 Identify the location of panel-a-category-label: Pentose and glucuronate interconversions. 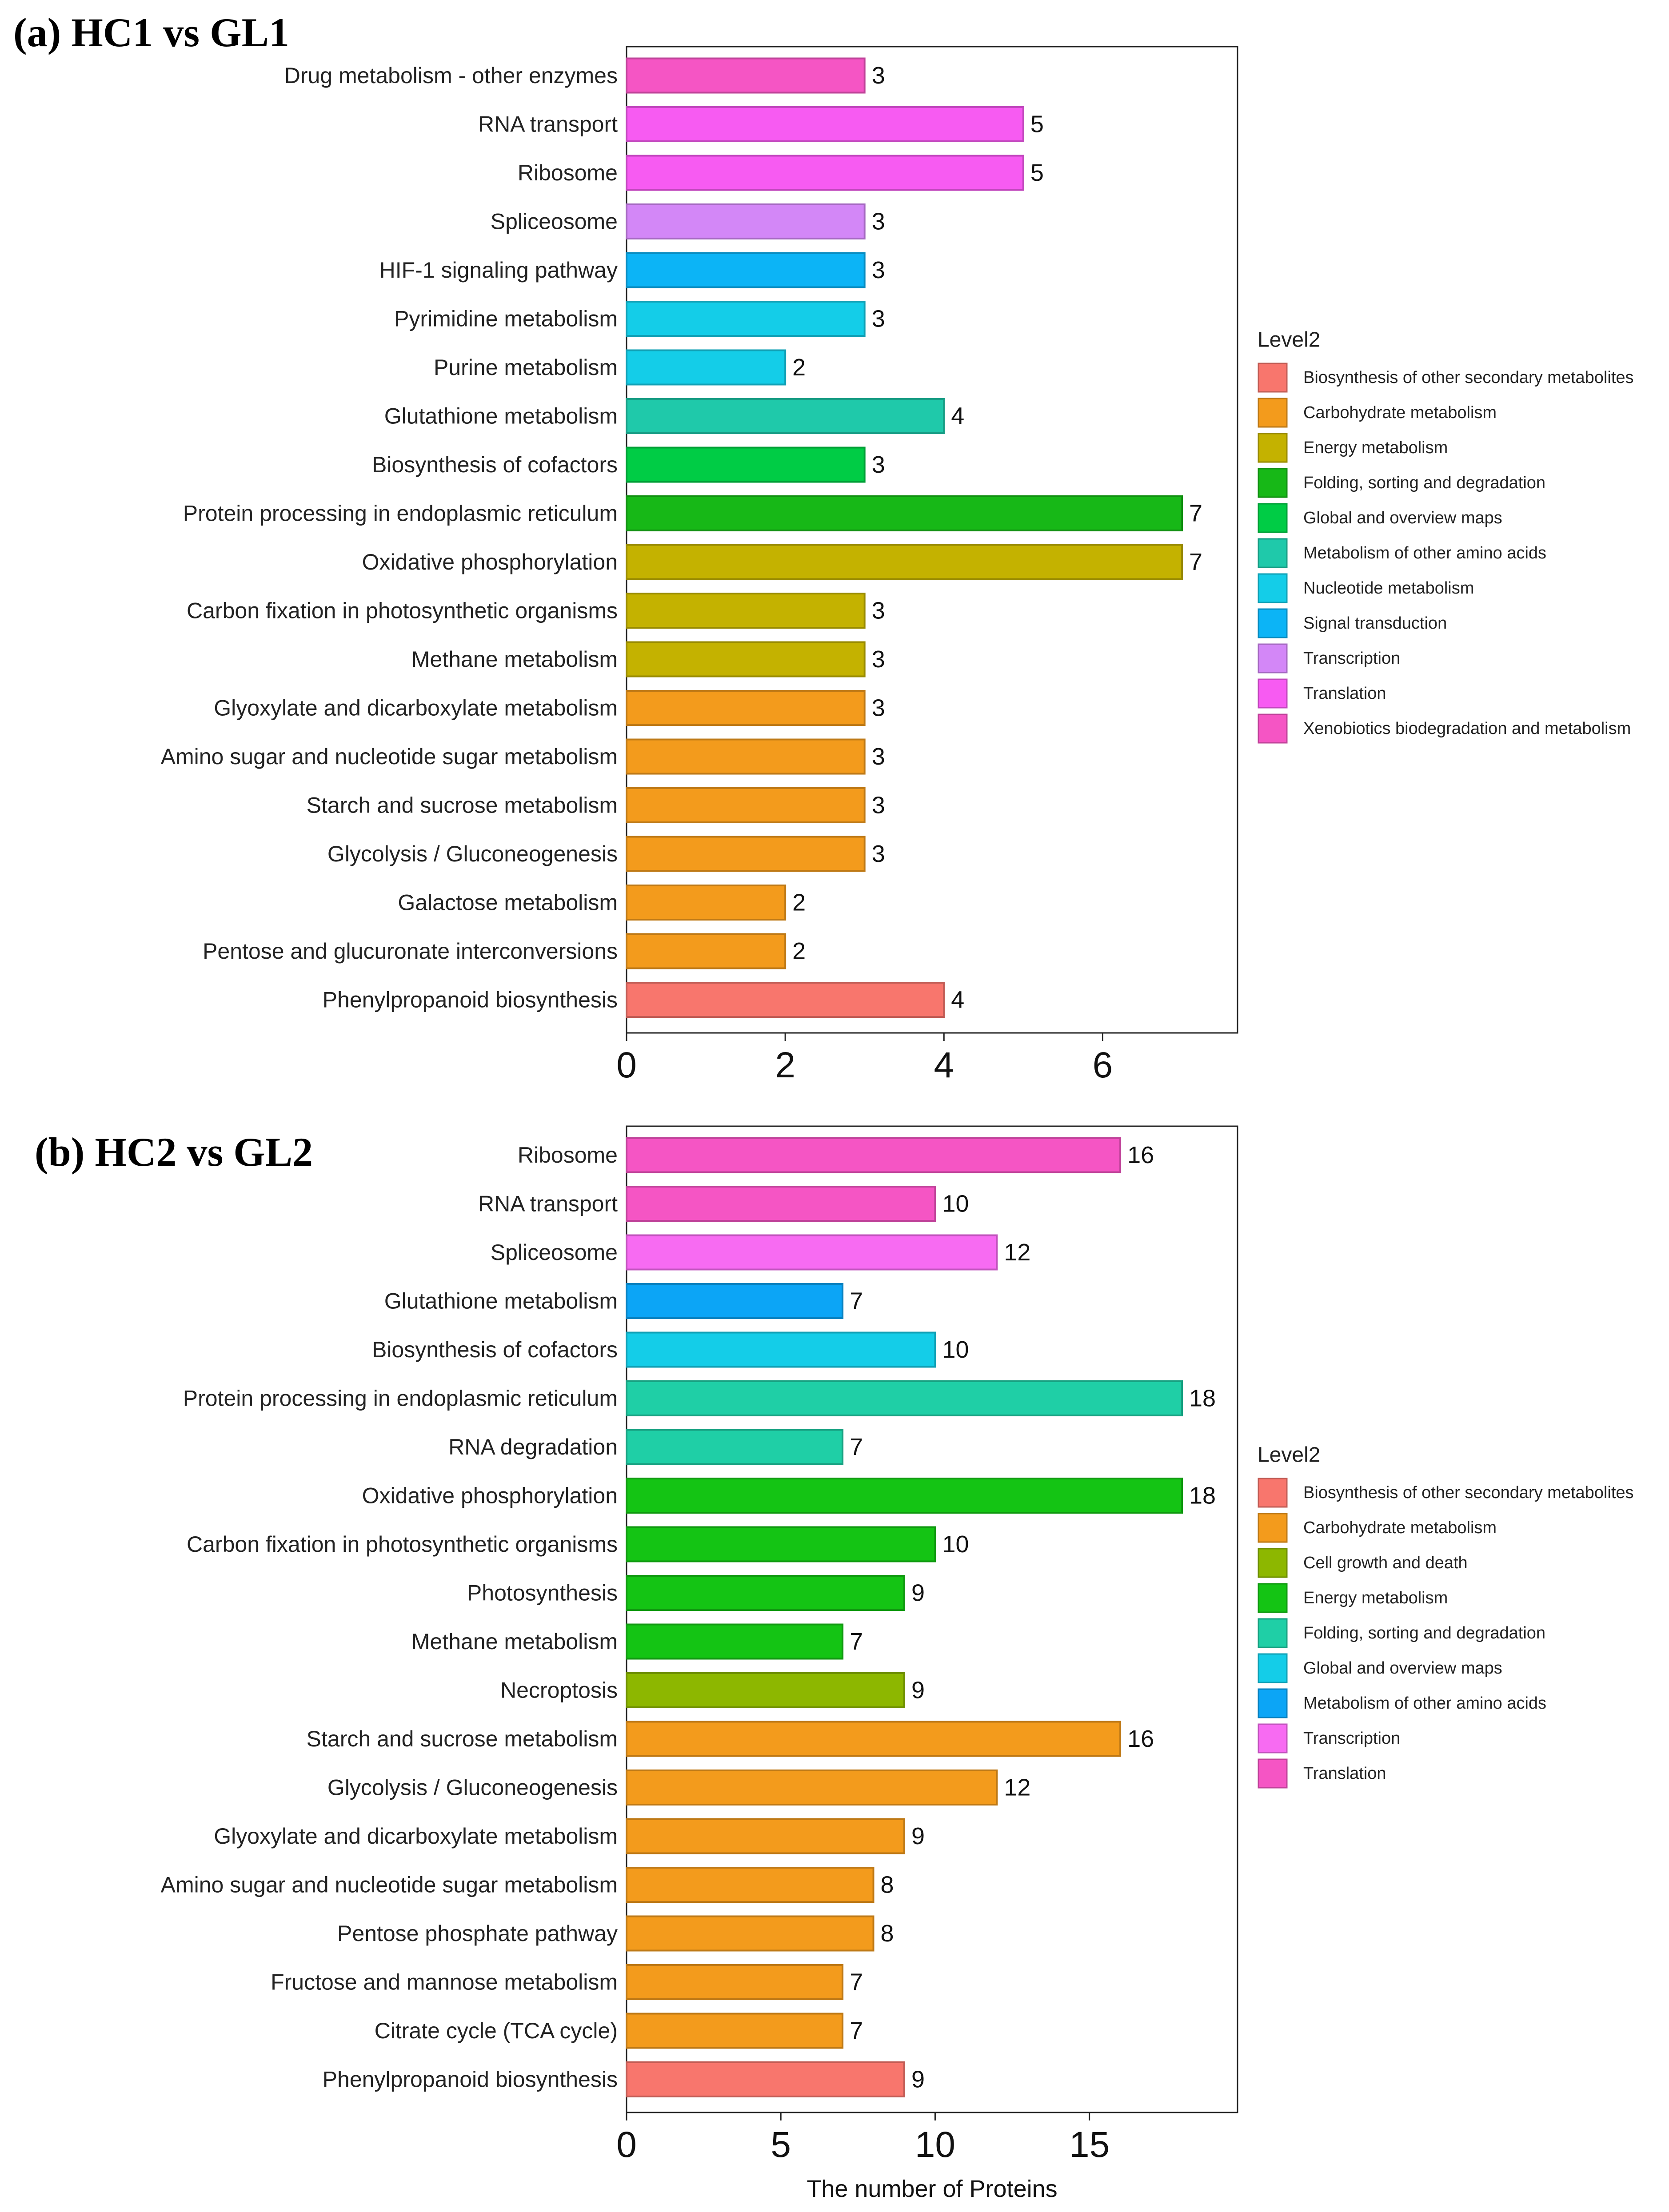
(411, 952).